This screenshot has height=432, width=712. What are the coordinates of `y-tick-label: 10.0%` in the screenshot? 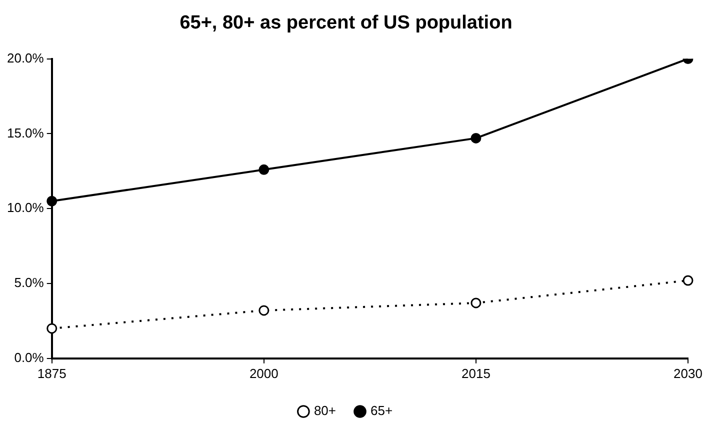 It's located at (25, 208).